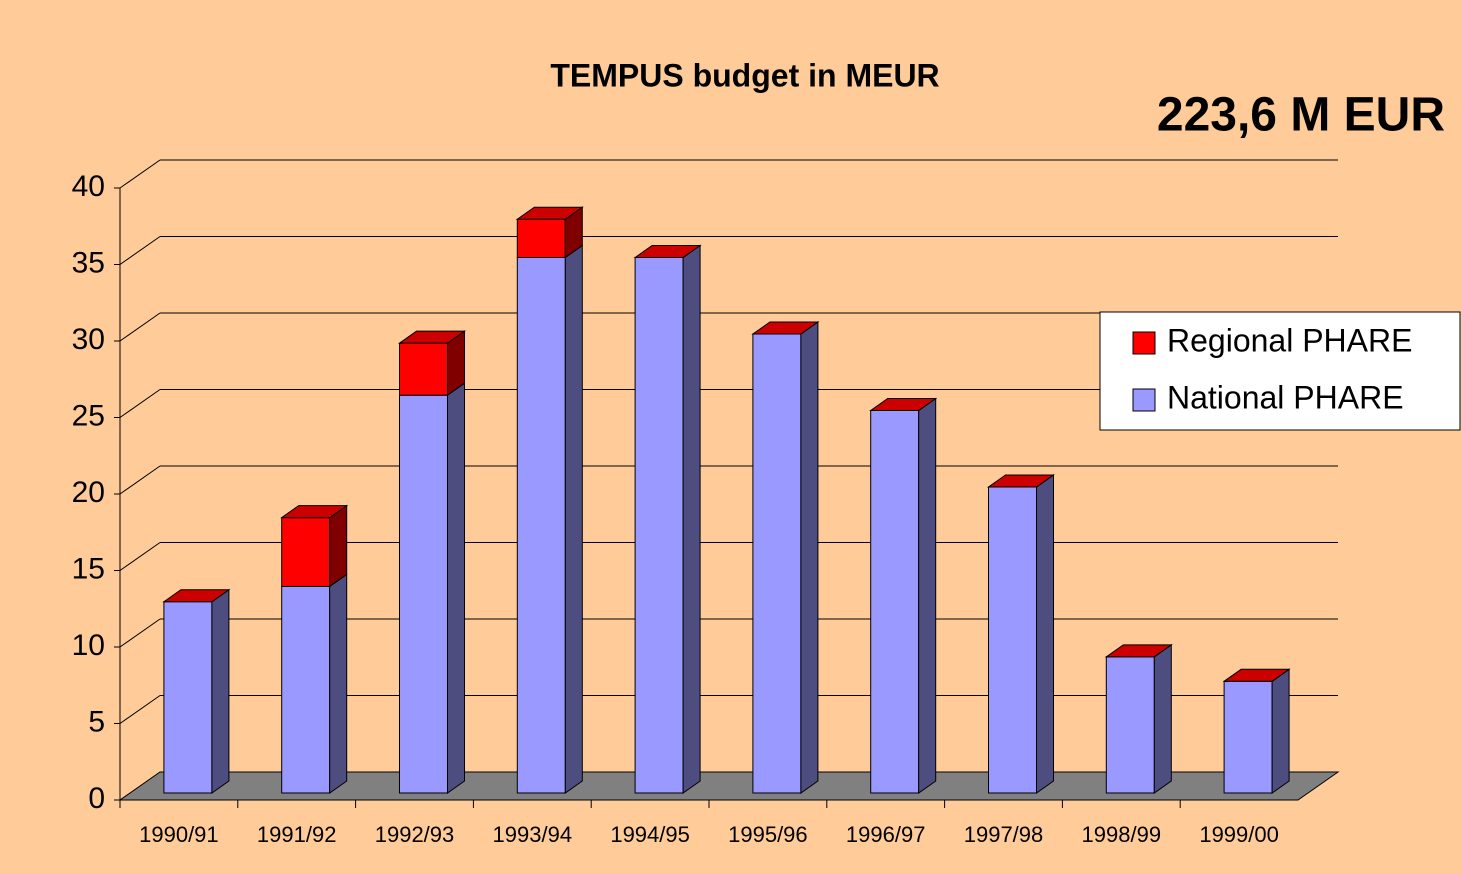 The image size is (1461, 873). What do you see at coordinates (415, 834) in the screenshot?
I see `x-tick-label: 1992/93` at bounding box center [415, 834].